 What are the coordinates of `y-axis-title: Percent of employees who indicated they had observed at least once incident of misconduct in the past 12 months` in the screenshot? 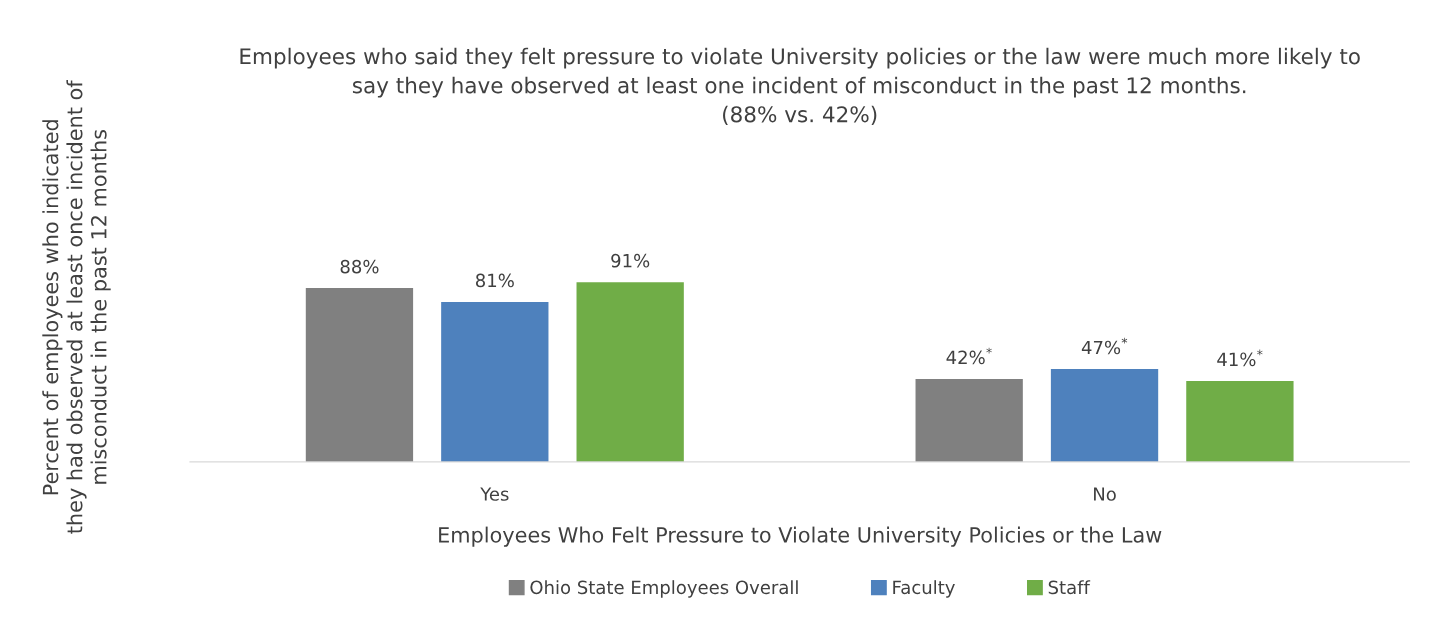 It's located at (76, 306).